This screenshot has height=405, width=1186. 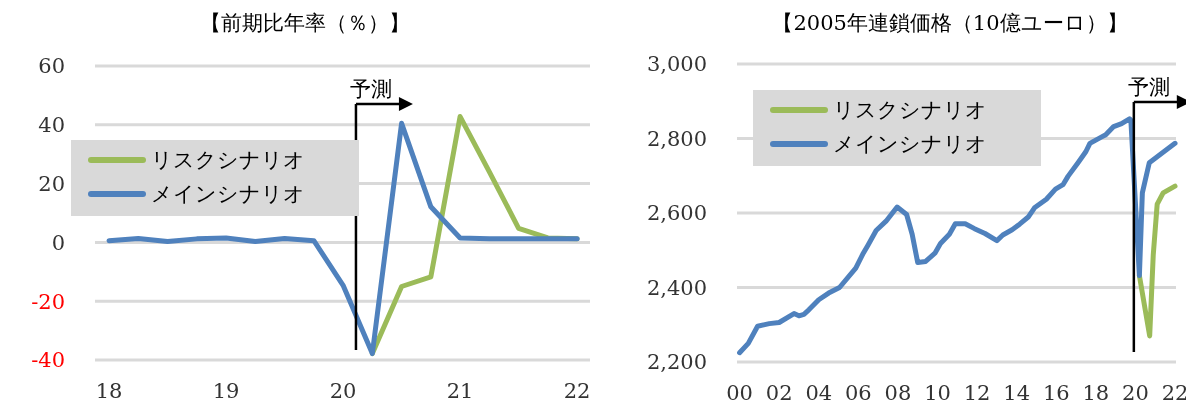 I want to click on chart-title: 【前期比年率（％）】, so click(x=305, y=23).